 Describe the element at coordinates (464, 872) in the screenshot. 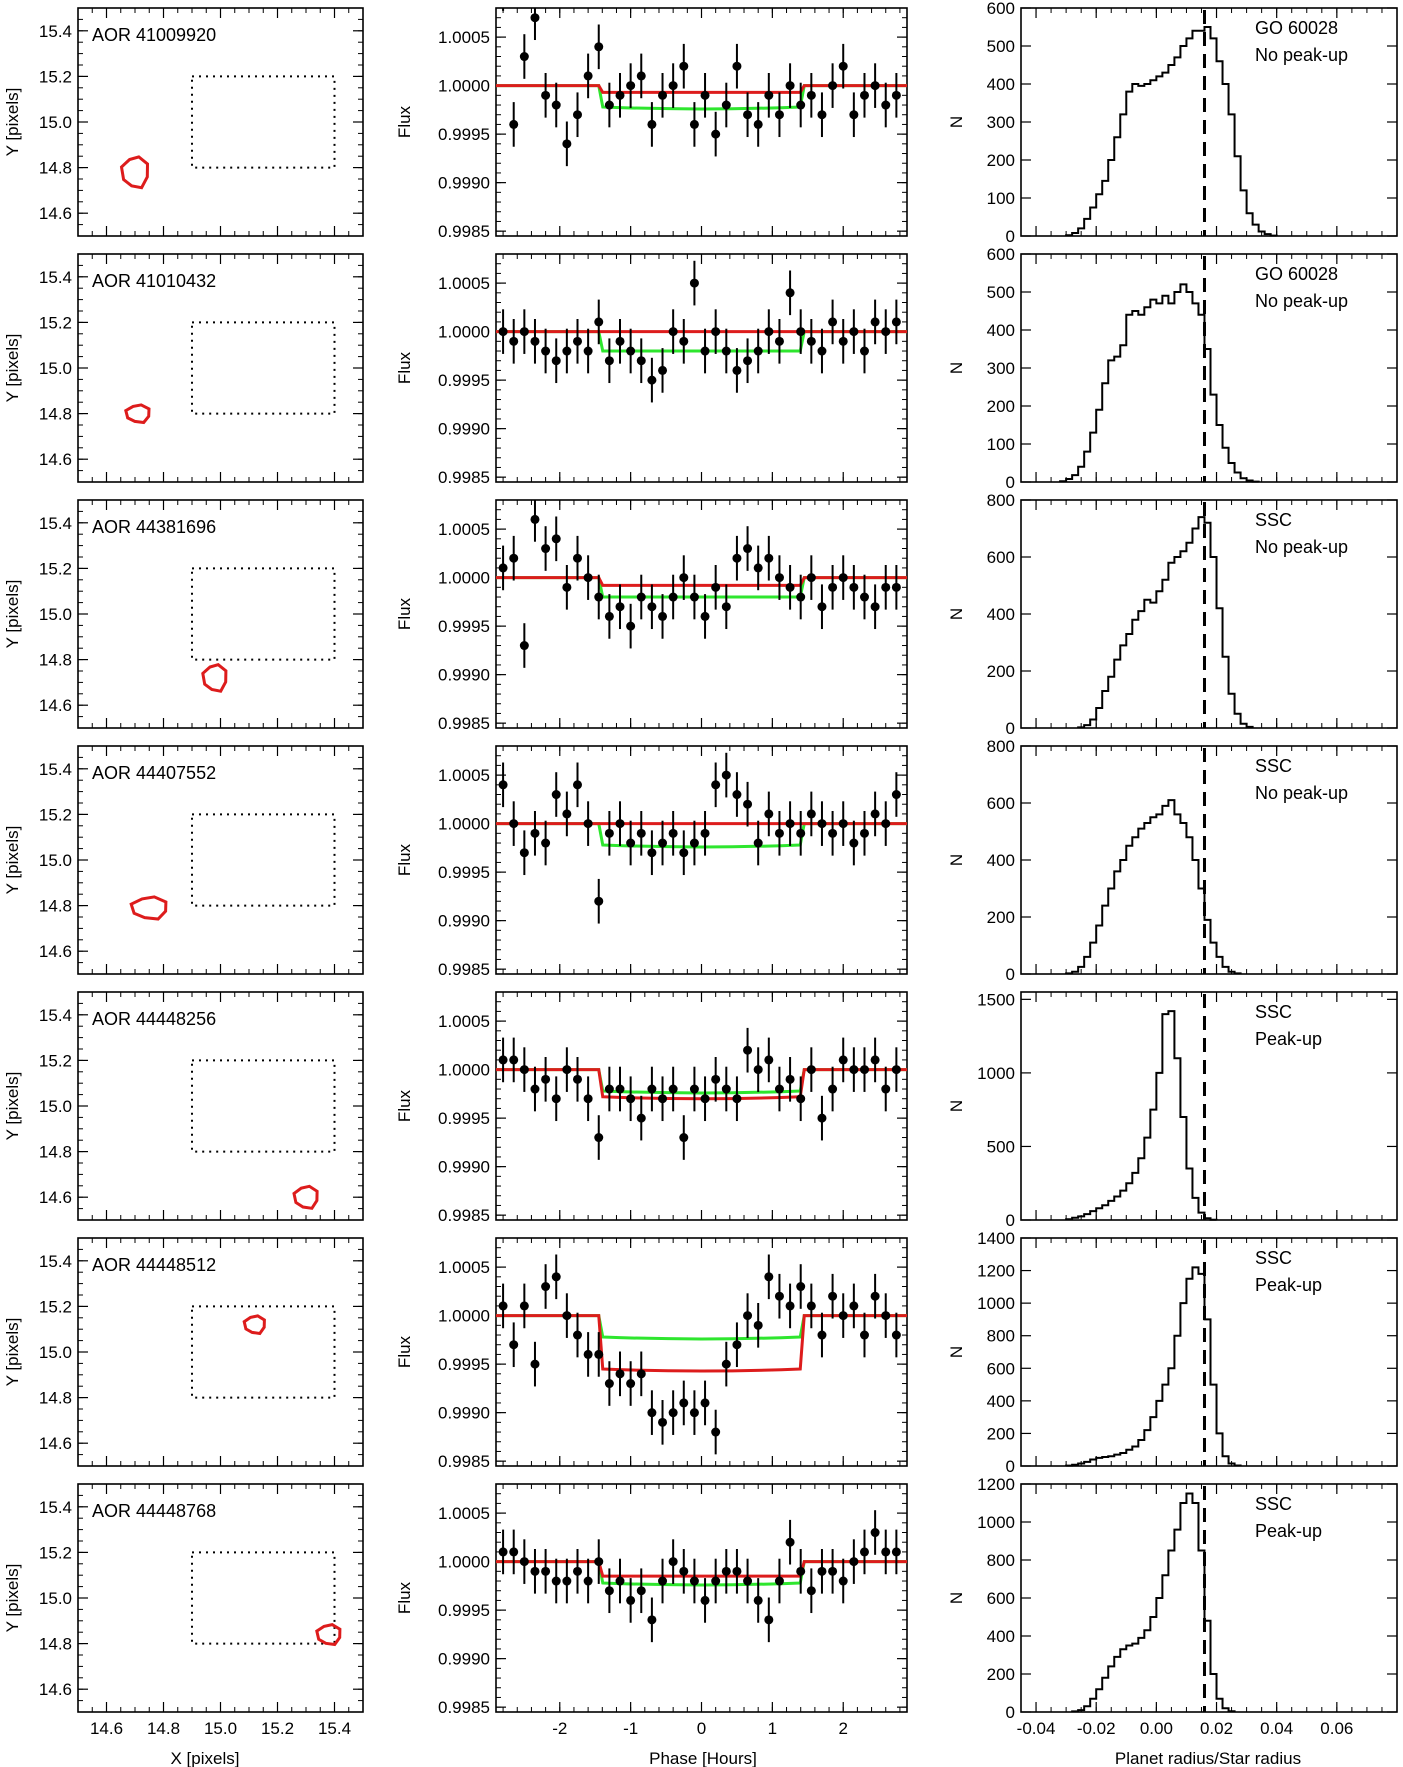

I see `y-tick-label: 0.9995` at that location.